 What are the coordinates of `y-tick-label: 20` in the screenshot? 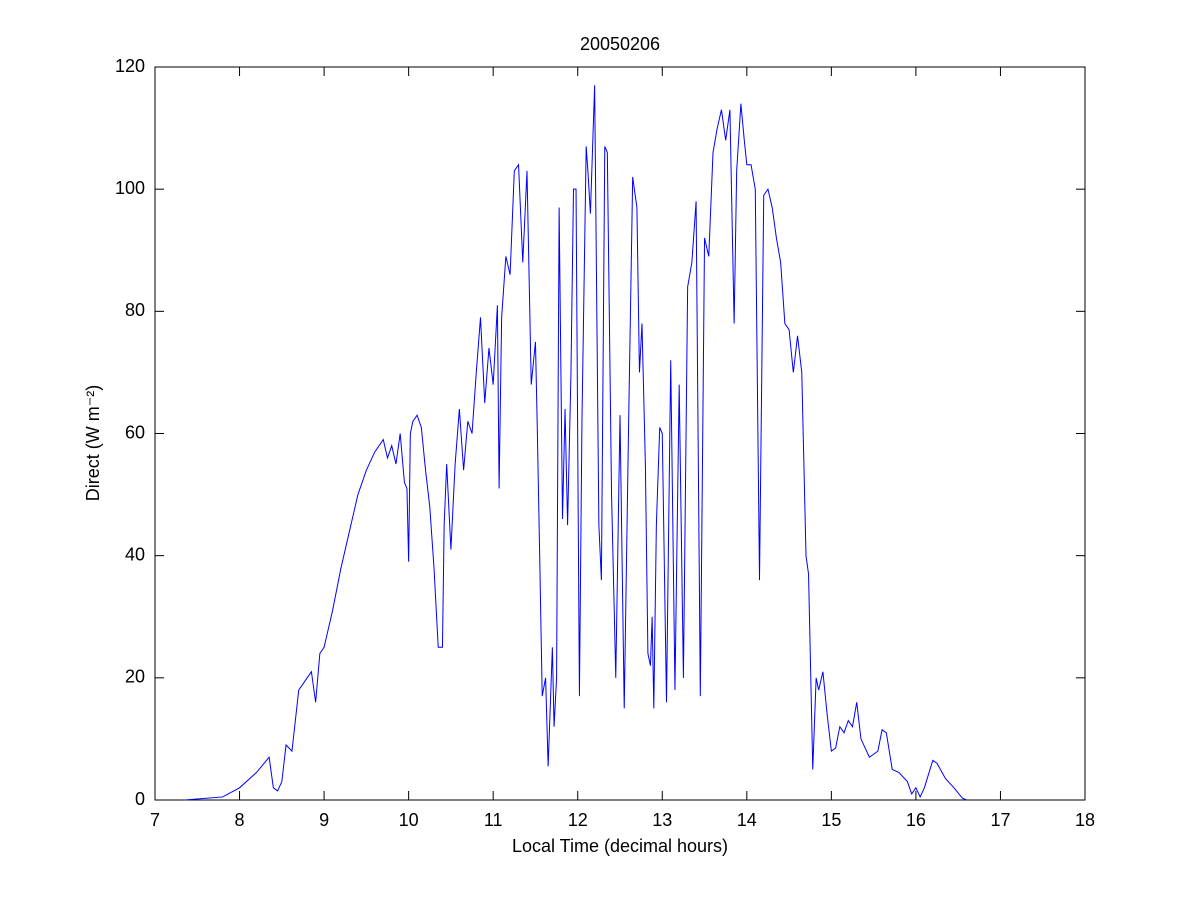 It's located at (135, 677).